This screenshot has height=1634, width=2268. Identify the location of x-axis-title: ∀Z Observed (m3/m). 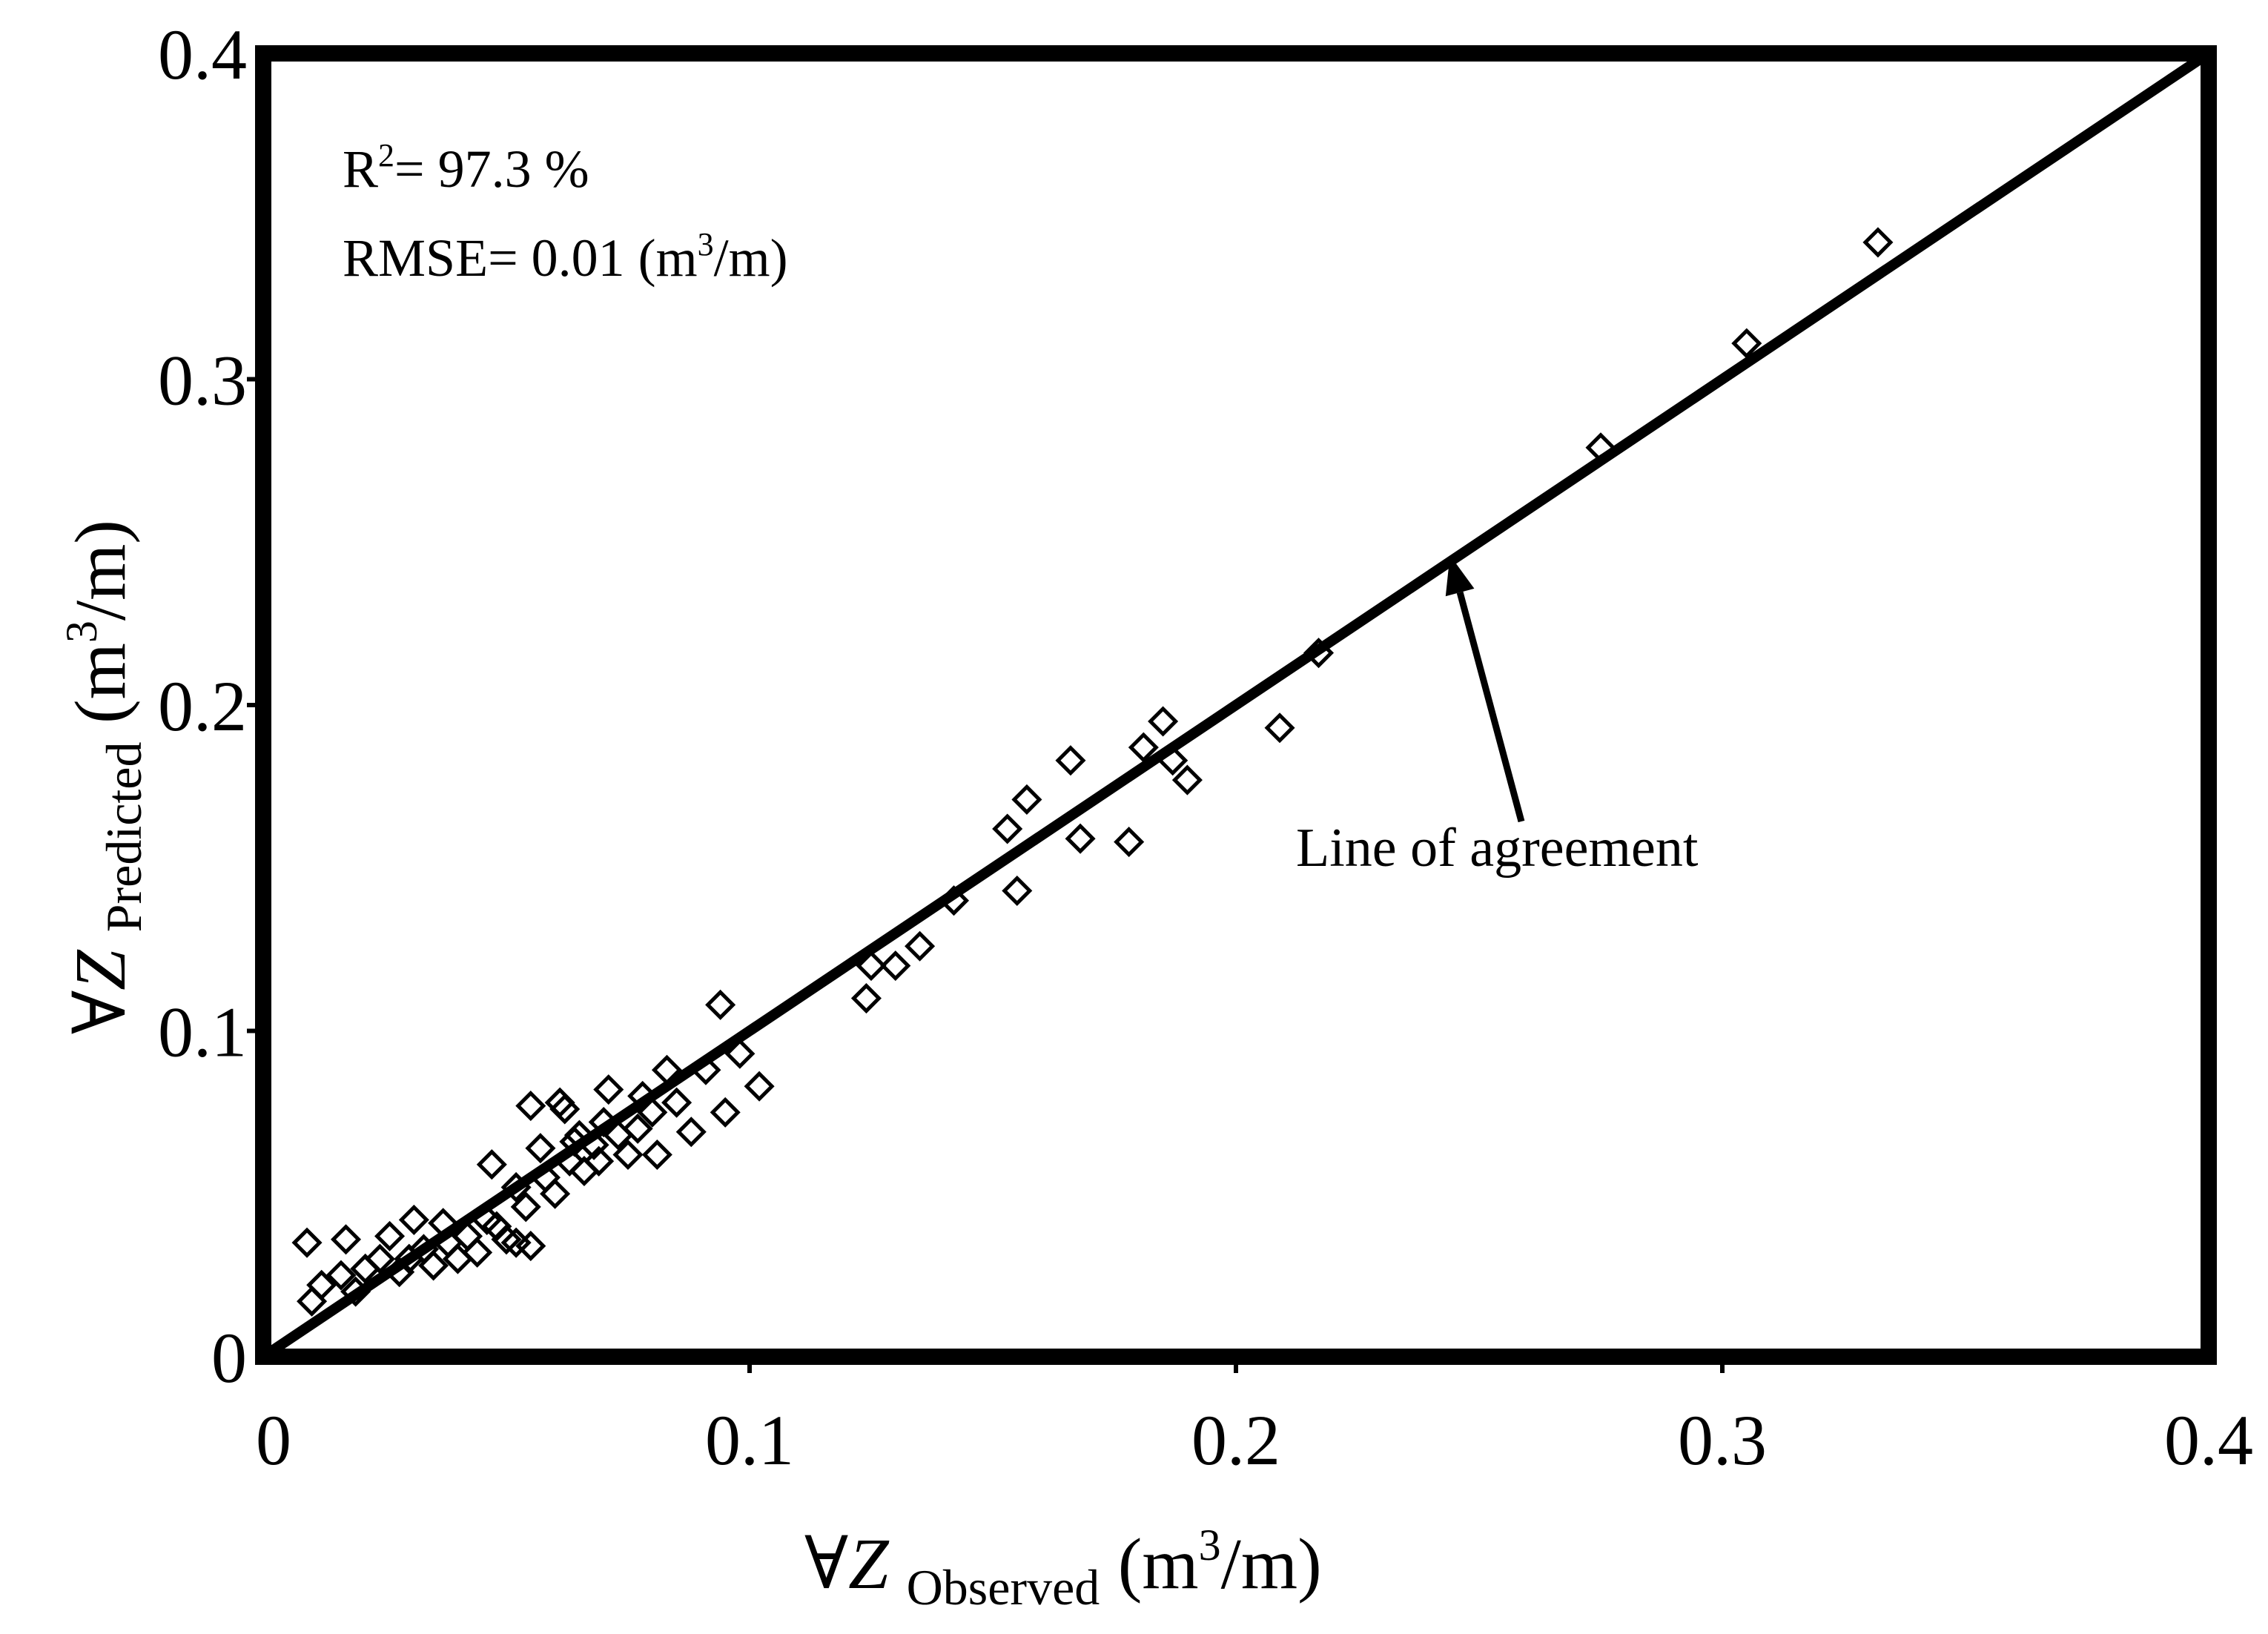
(1063, 1568).